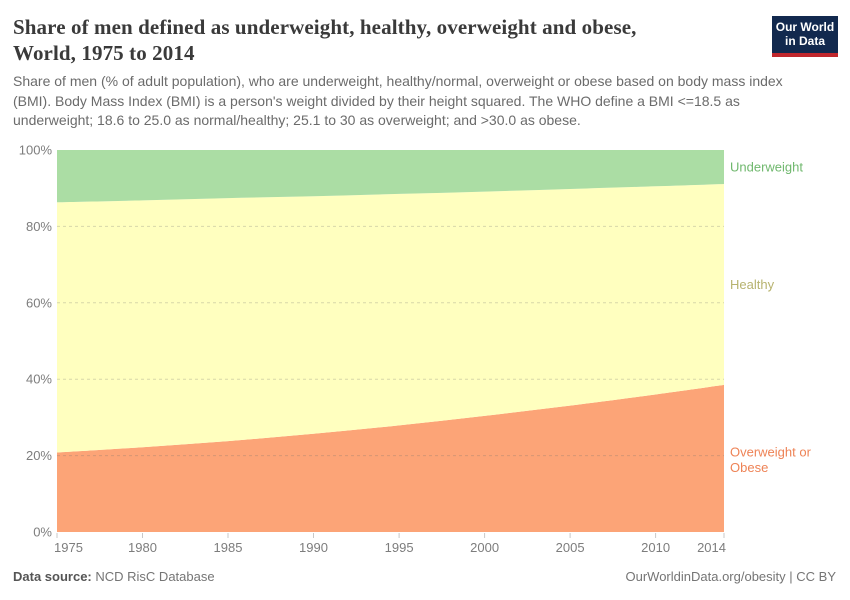  I want to click on data-source: Data source: NCD RisC Database, so click(114, 576).